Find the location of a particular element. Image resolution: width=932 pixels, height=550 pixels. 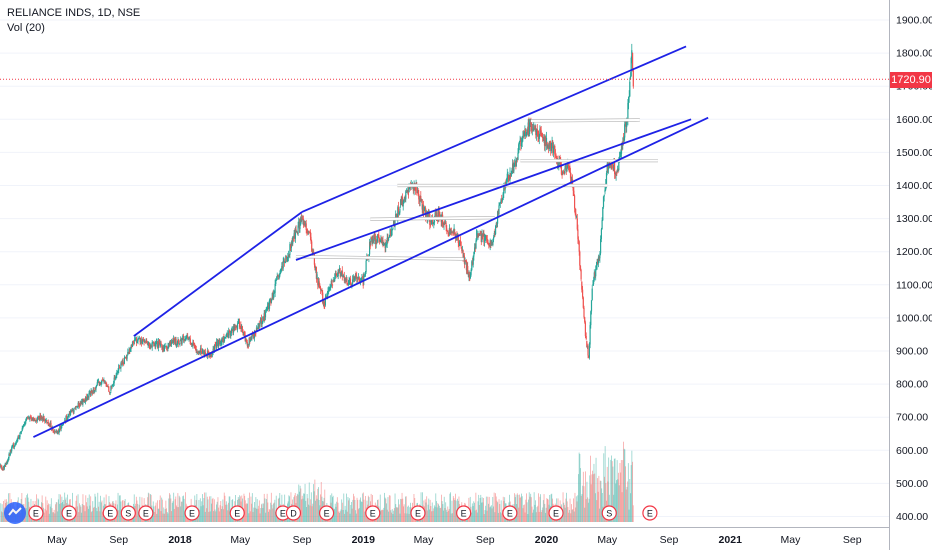

event-label: E is located at coordinates (650, 514).